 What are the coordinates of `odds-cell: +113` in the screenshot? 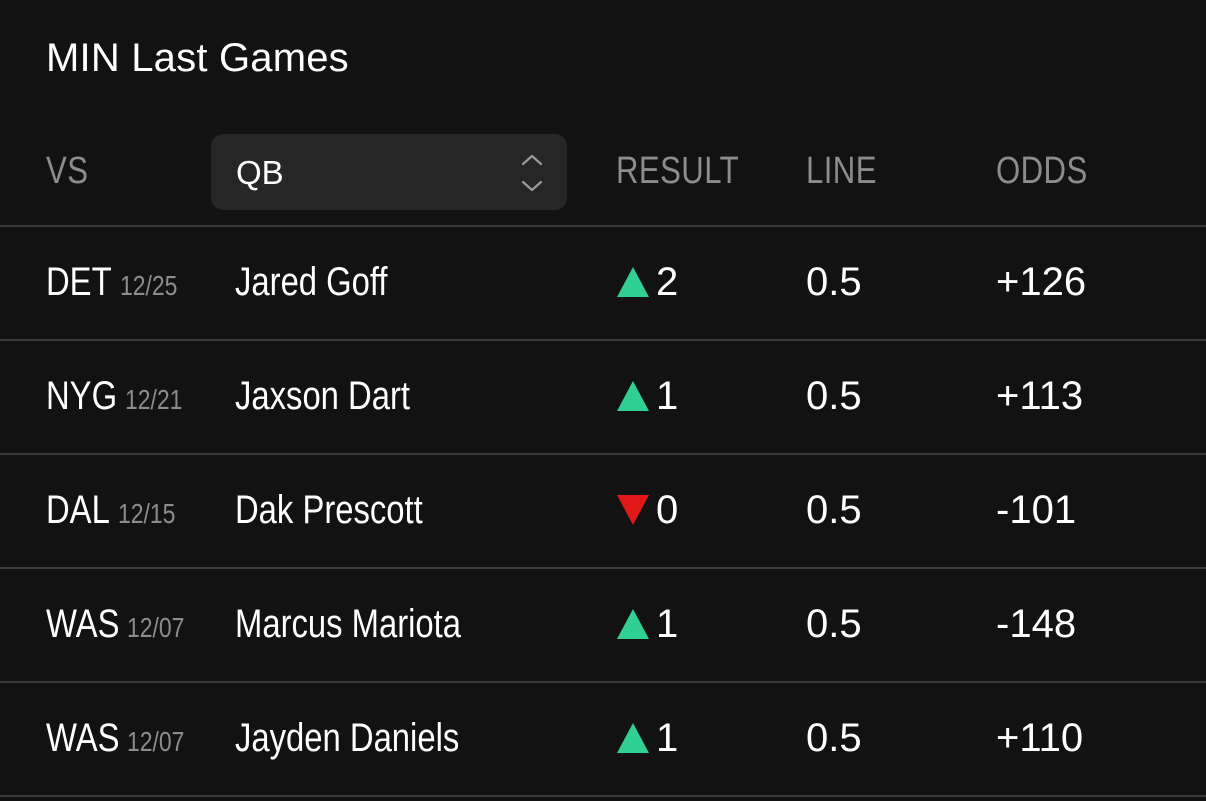 It's located at (1039, 396).